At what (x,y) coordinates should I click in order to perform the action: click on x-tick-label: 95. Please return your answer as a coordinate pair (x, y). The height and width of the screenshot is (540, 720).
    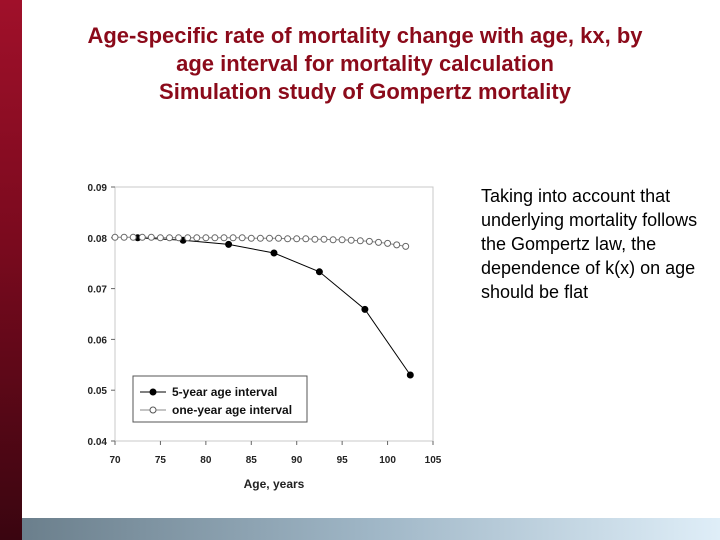
    Looking at the image, I should click on (343, 460).